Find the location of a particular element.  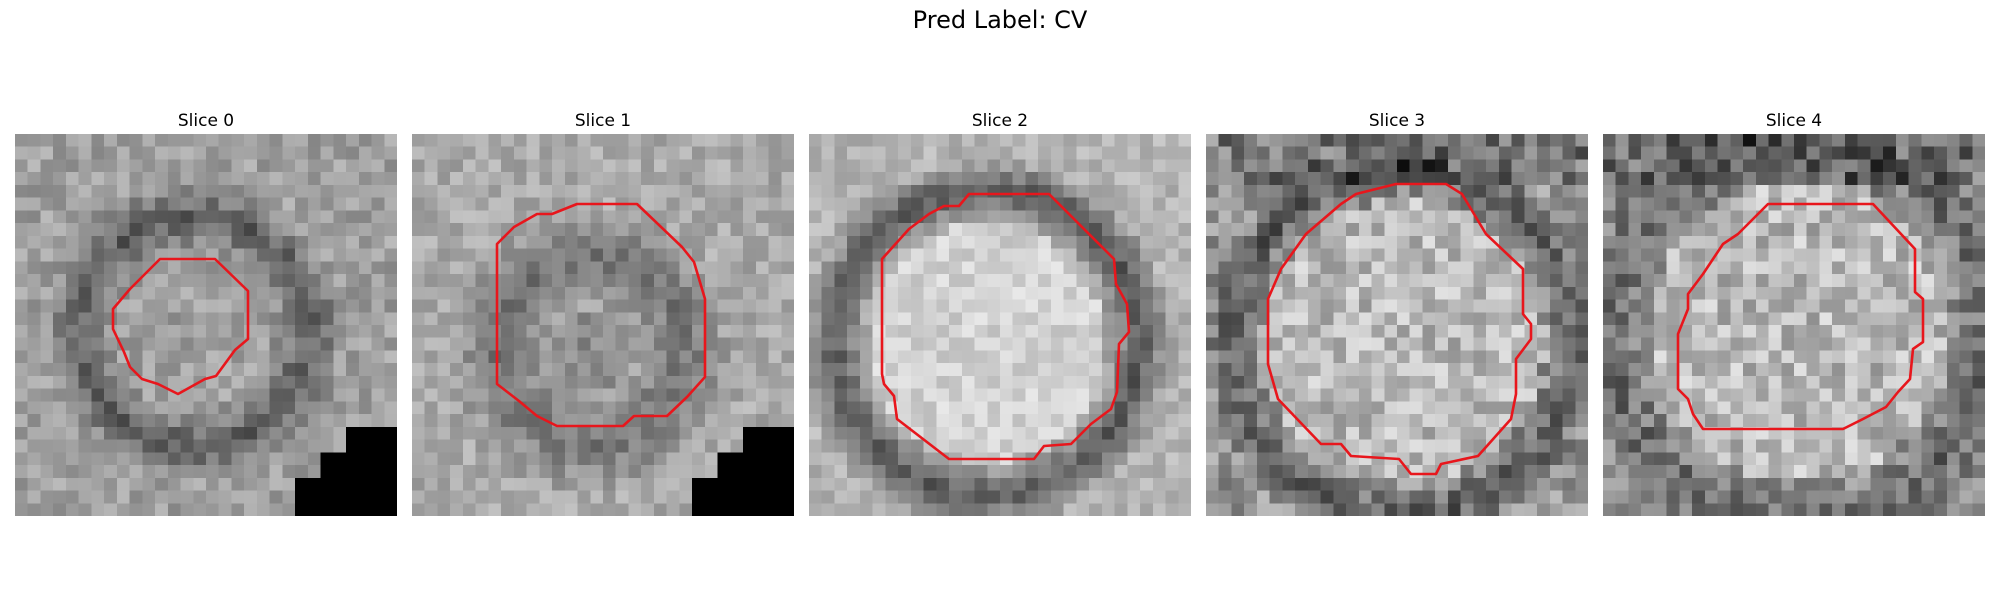

slice-title: Slice 2 is located at coordinates (1000, 121).